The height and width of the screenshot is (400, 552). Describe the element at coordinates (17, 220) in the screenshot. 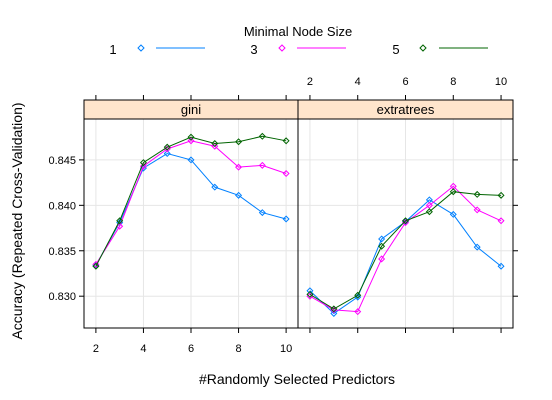

I see `y-axis-title: Accuracy (Repeated Cross-Validation)` at that location.